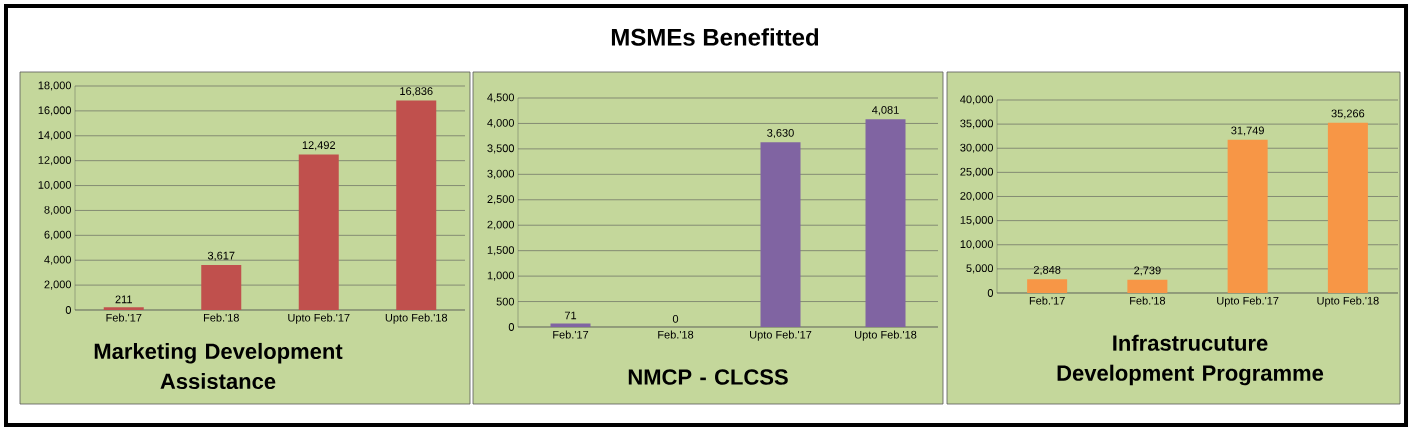  Describe the element at coordinates (319, 146) in the screenshot. I see `data-label: 12,492` at that location.